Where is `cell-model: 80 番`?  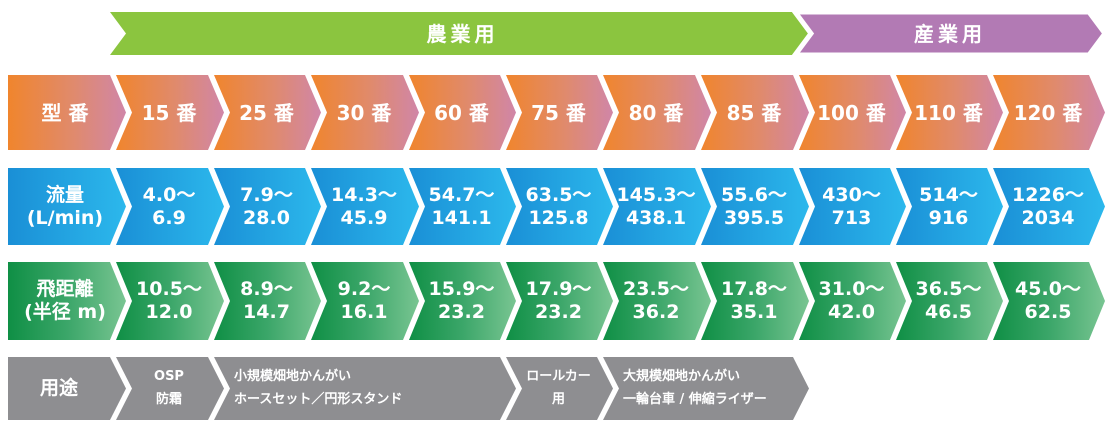
cell-model: 80 番 is located at coordinates (656, 112).